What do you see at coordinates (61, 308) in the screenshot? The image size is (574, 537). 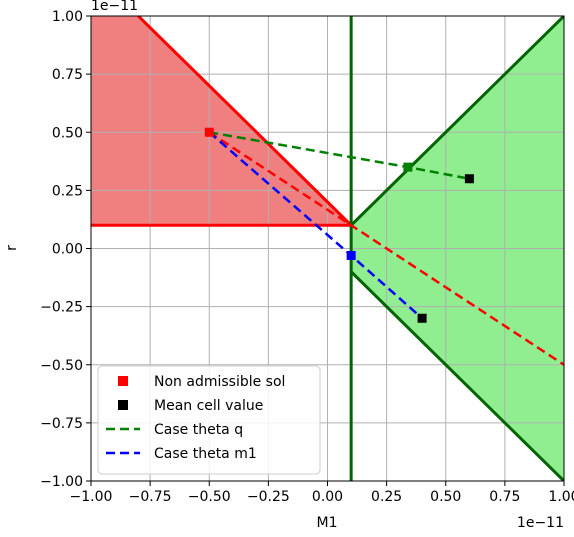 I see `y-tick-label: −0.25` at bounding box center [61, 308].